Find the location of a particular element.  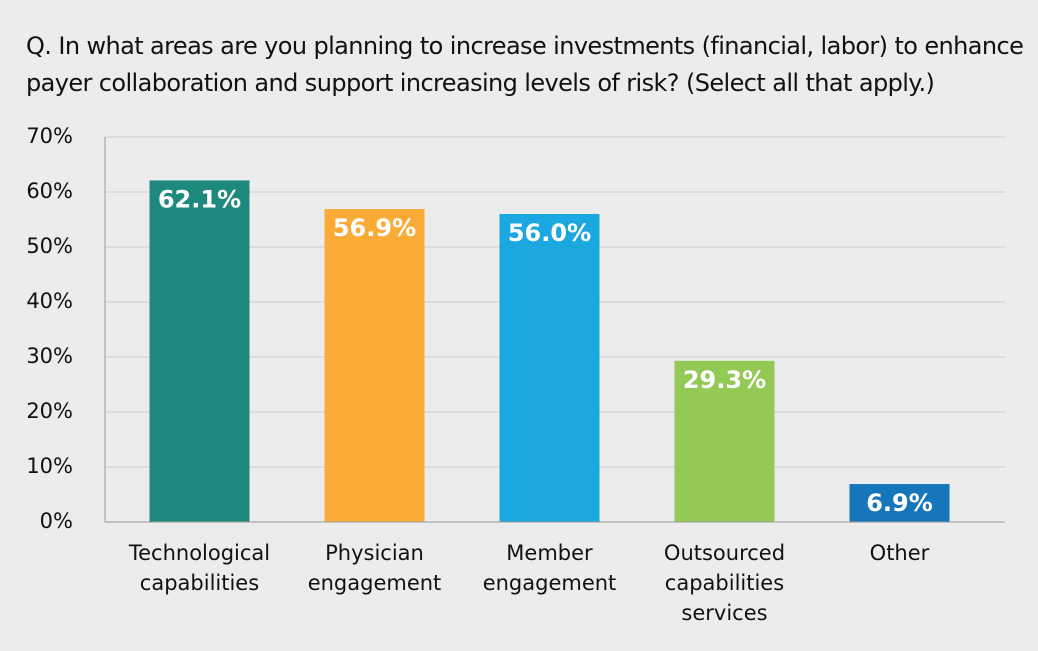

y-tick-label: 10% is located at coordinates (49, 466).